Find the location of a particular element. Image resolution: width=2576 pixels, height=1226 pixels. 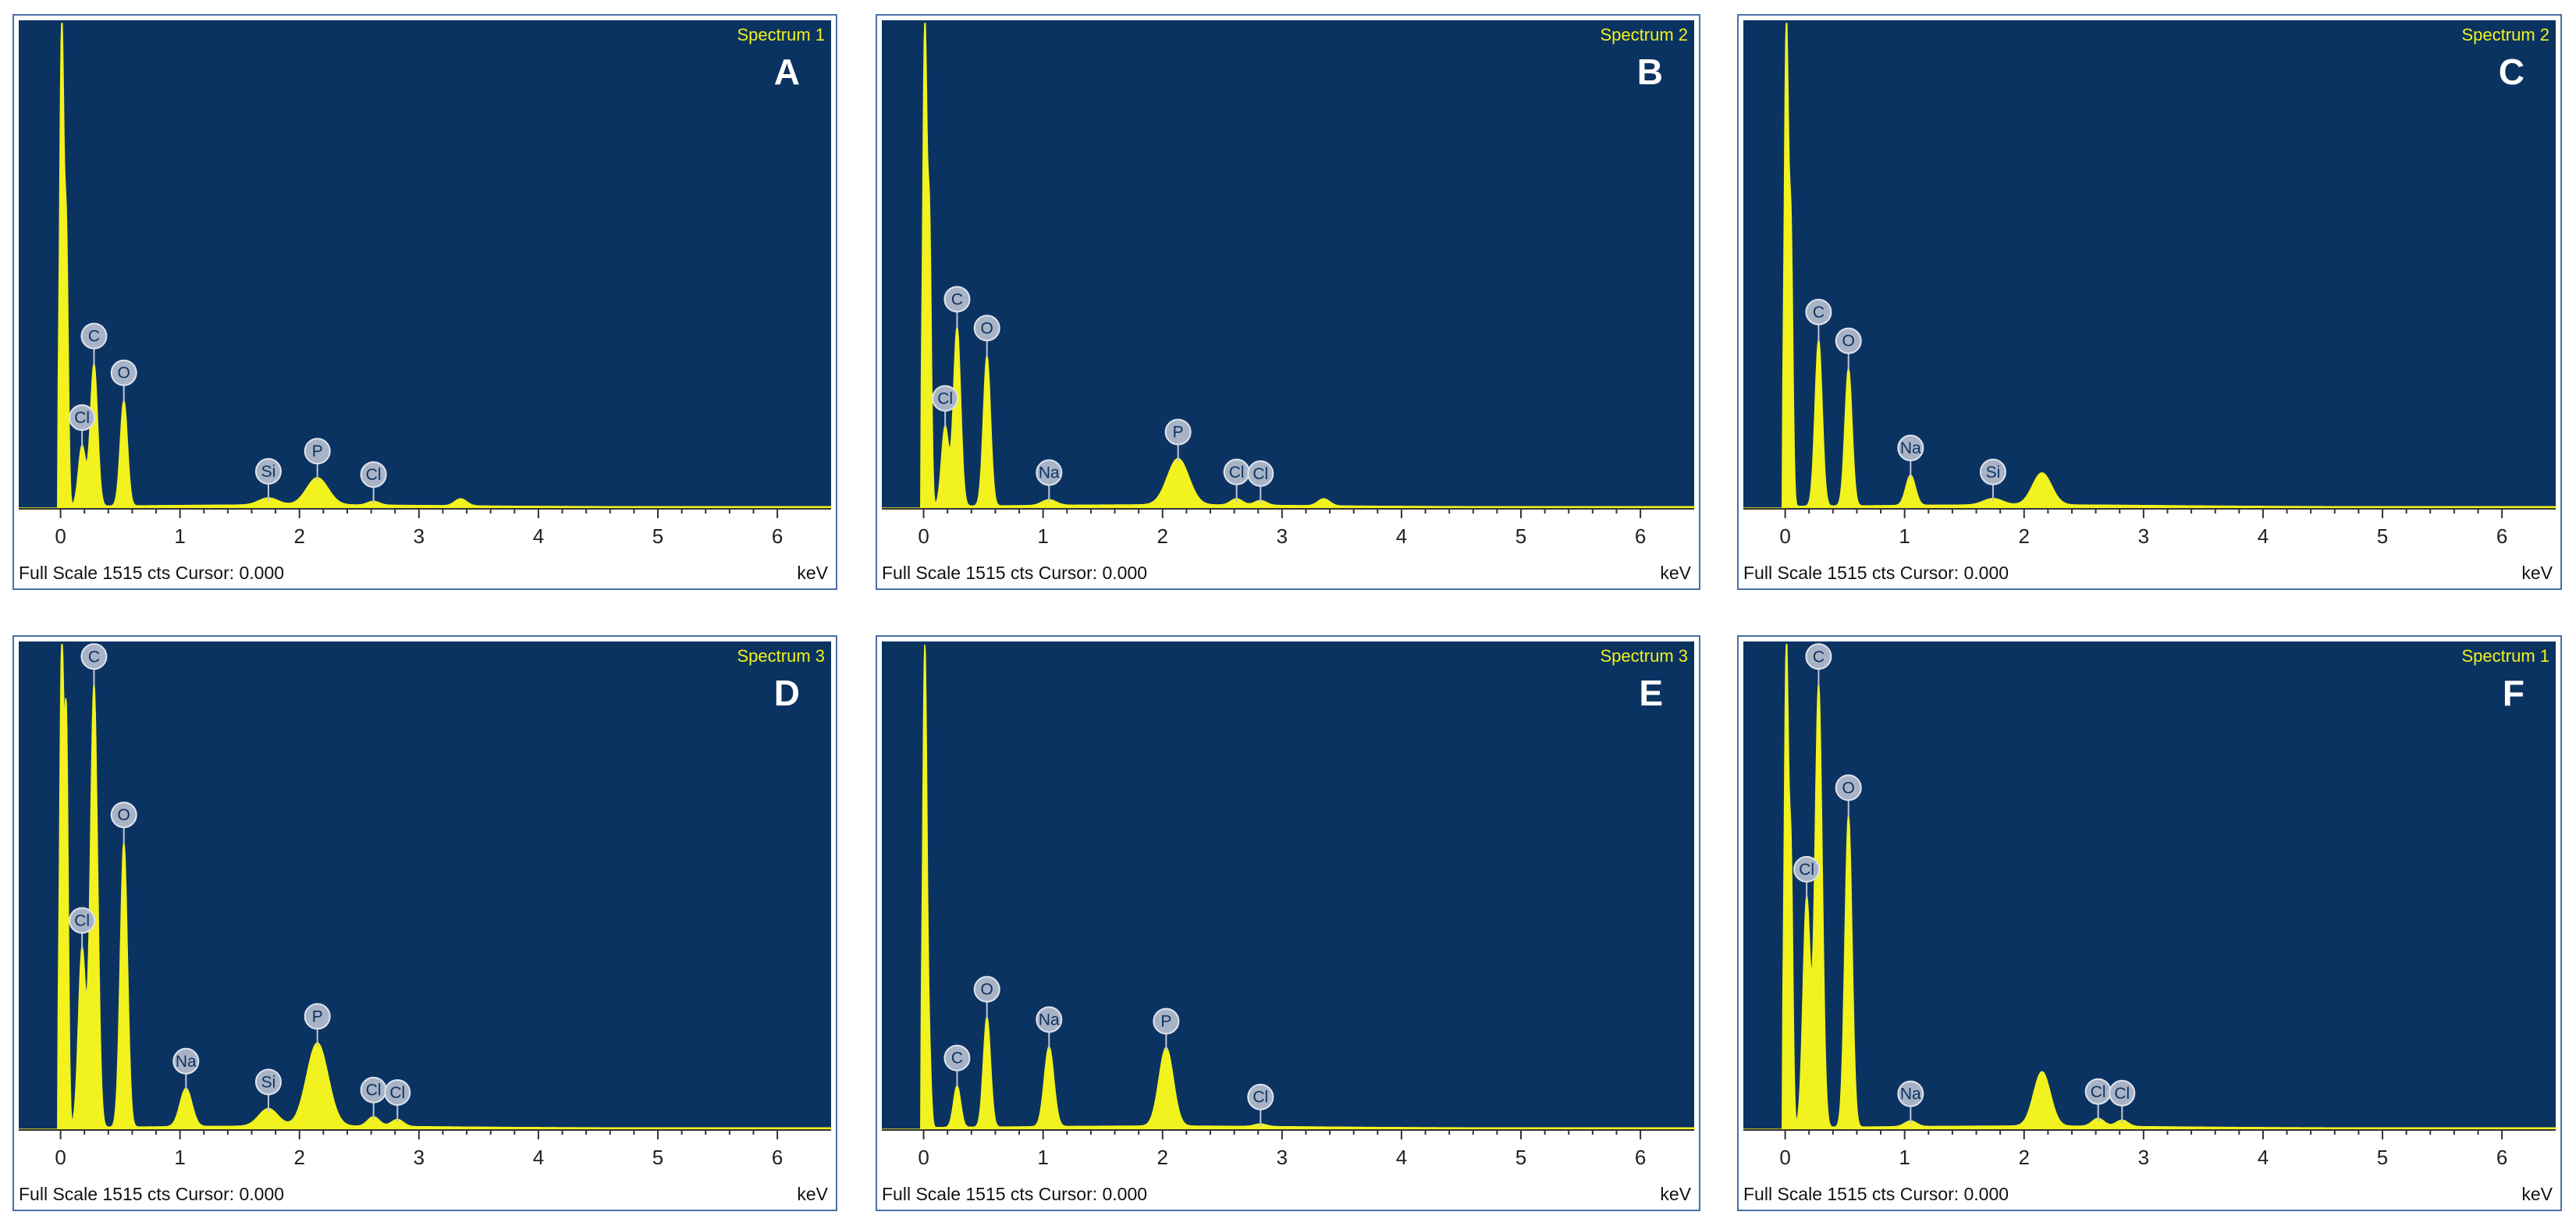

spectrum-title: Spectrum 1 is located at coordinates (2506, 656).